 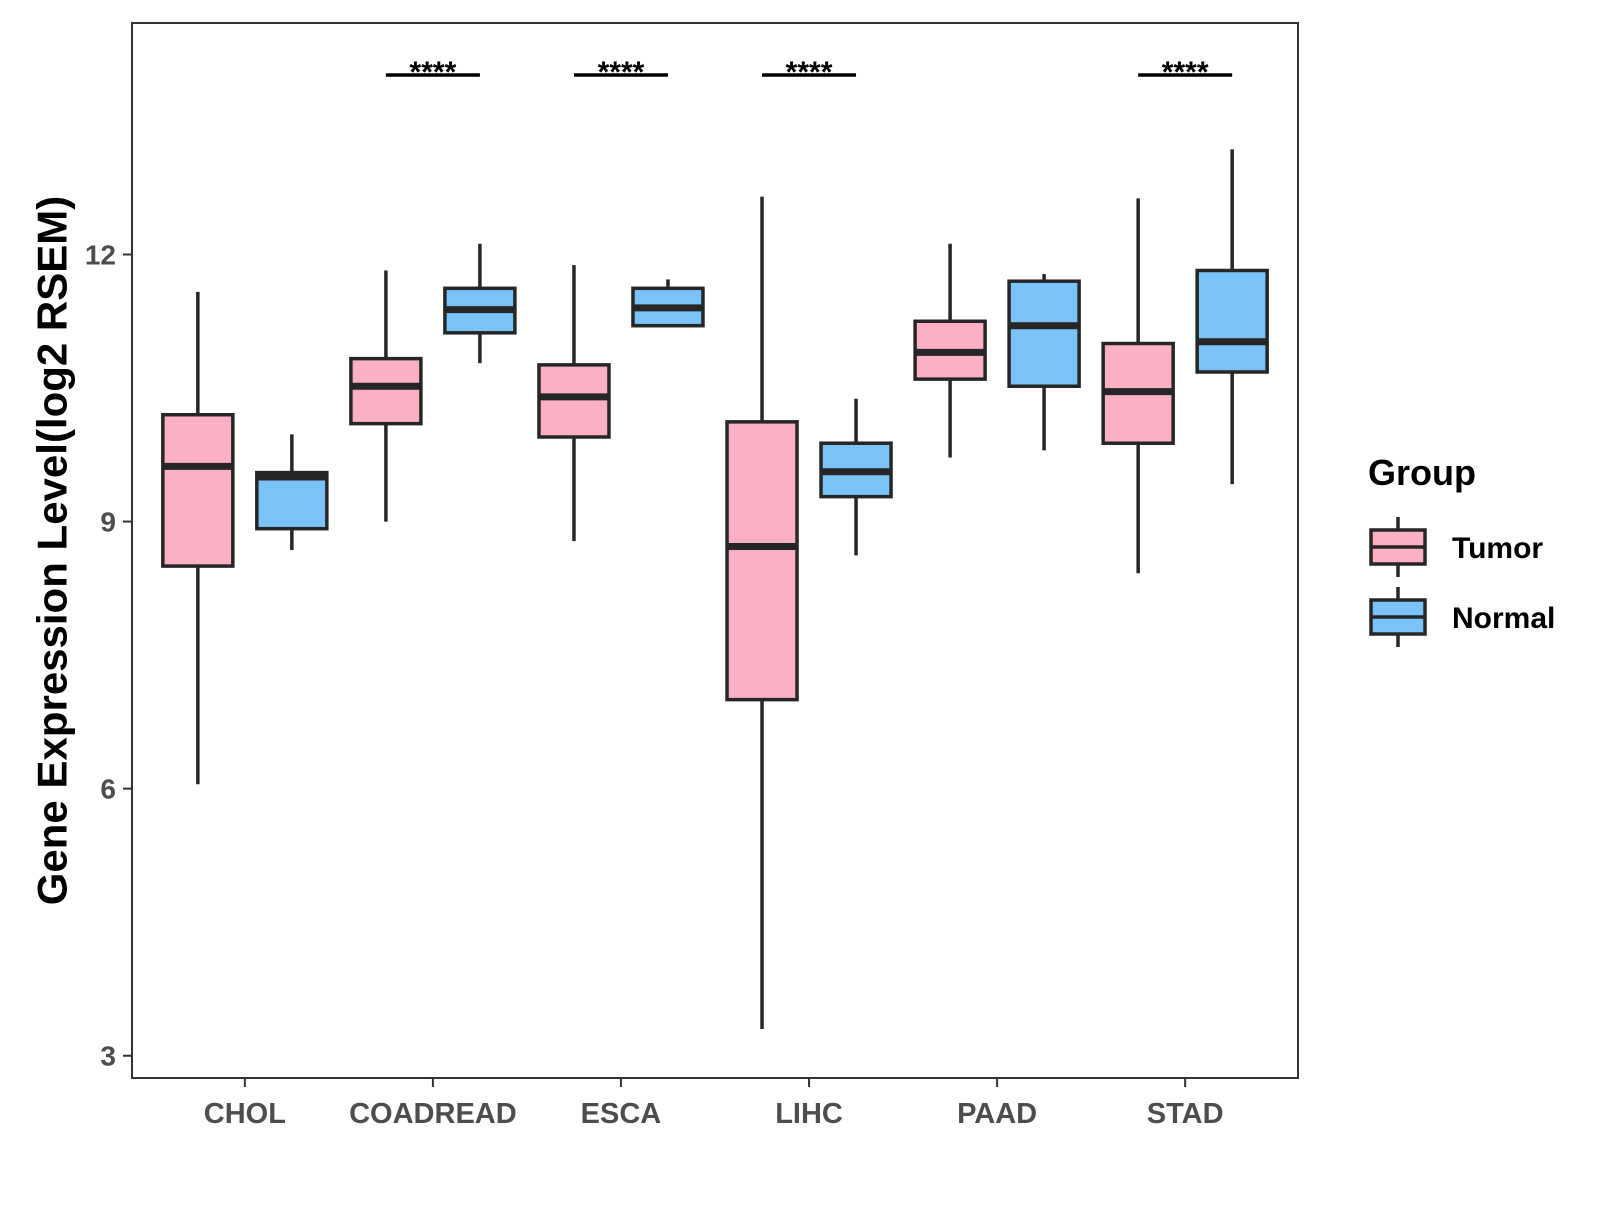 What do you see at coordinates (809, 1114) in the screenshot?
I see `x-tick-label-lihc: LIHC` at bounding box center [809, 1114].